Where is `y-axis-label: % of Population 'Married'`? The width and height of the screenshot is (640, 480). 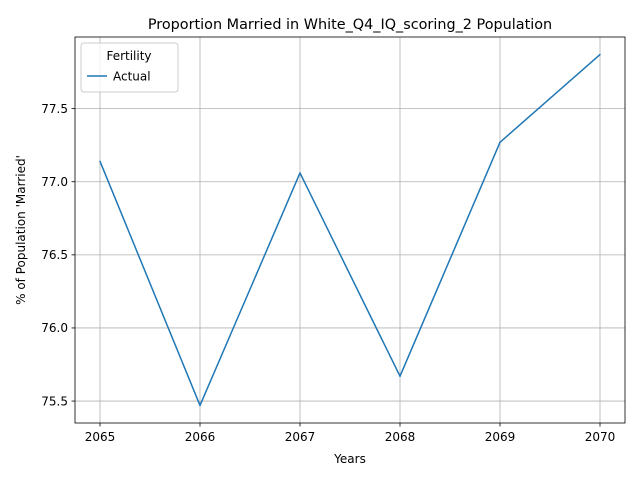 y-axis-label: % of Population 'Married' is located at coordinates (21, 230).